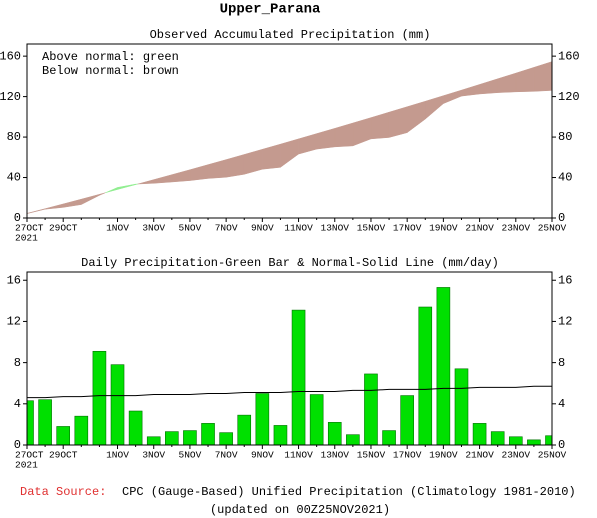 This screenshot has width=597, height=518. I want to click on chart-title: Observed Accumulated Precipitation (mm), so click(290, 35).